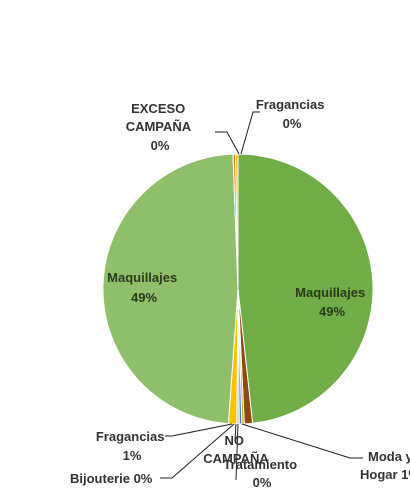  I want to click on data-label-no-campana: NO CAMPAÑA, so click(236, 449).